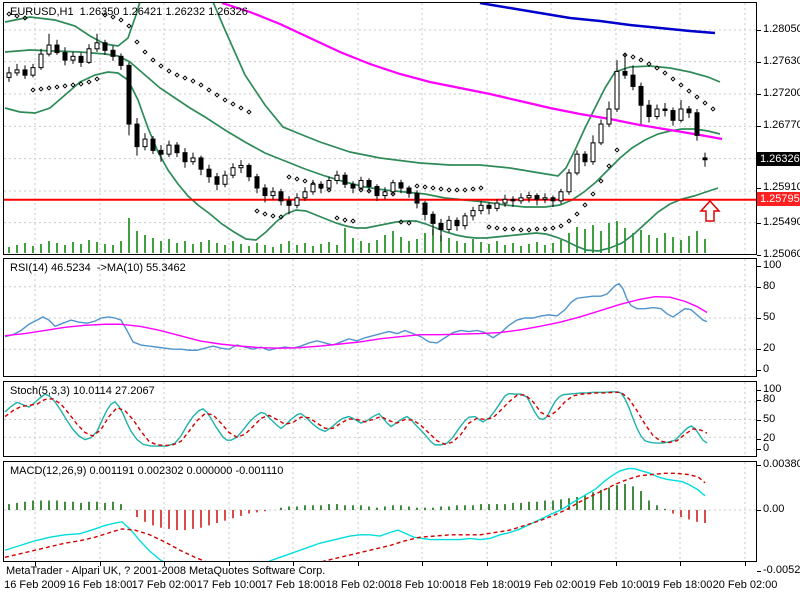 The height and width of the screenshot is (600, 800). What do you see at coordinates (358, 585) in the screenshot?
I see `time-axis-label: 18 Feb 02:00` at bounding box center [358, 585].